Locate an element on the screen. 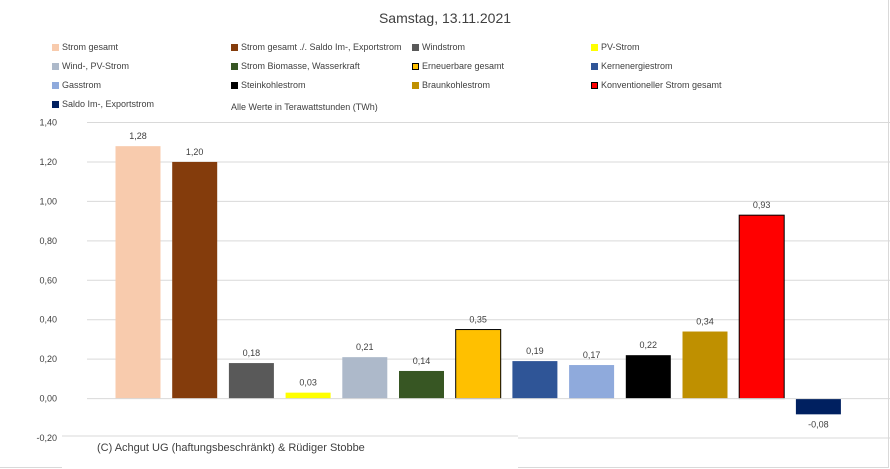 Image resolution: width=890 pixels, height=469 pixels. legend-label: Strom gesamt is located at coordinates (90, 47).